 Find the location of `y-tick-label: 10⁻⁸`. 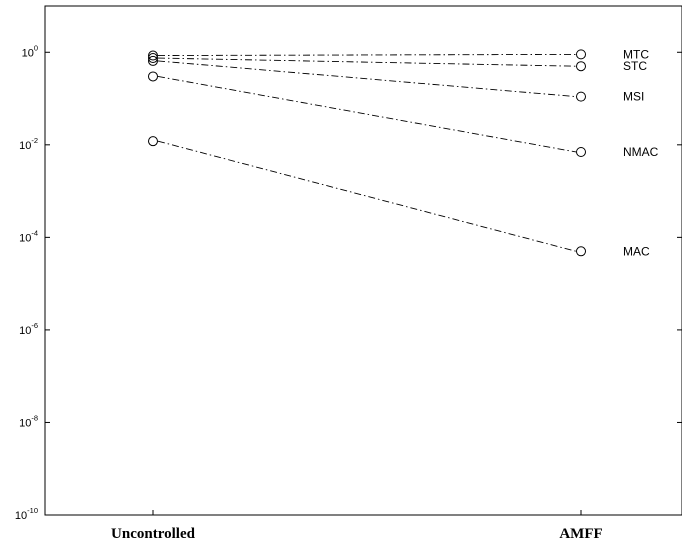

y-tick-label: 10⁻⁸ is located at coordinates (28, 421).